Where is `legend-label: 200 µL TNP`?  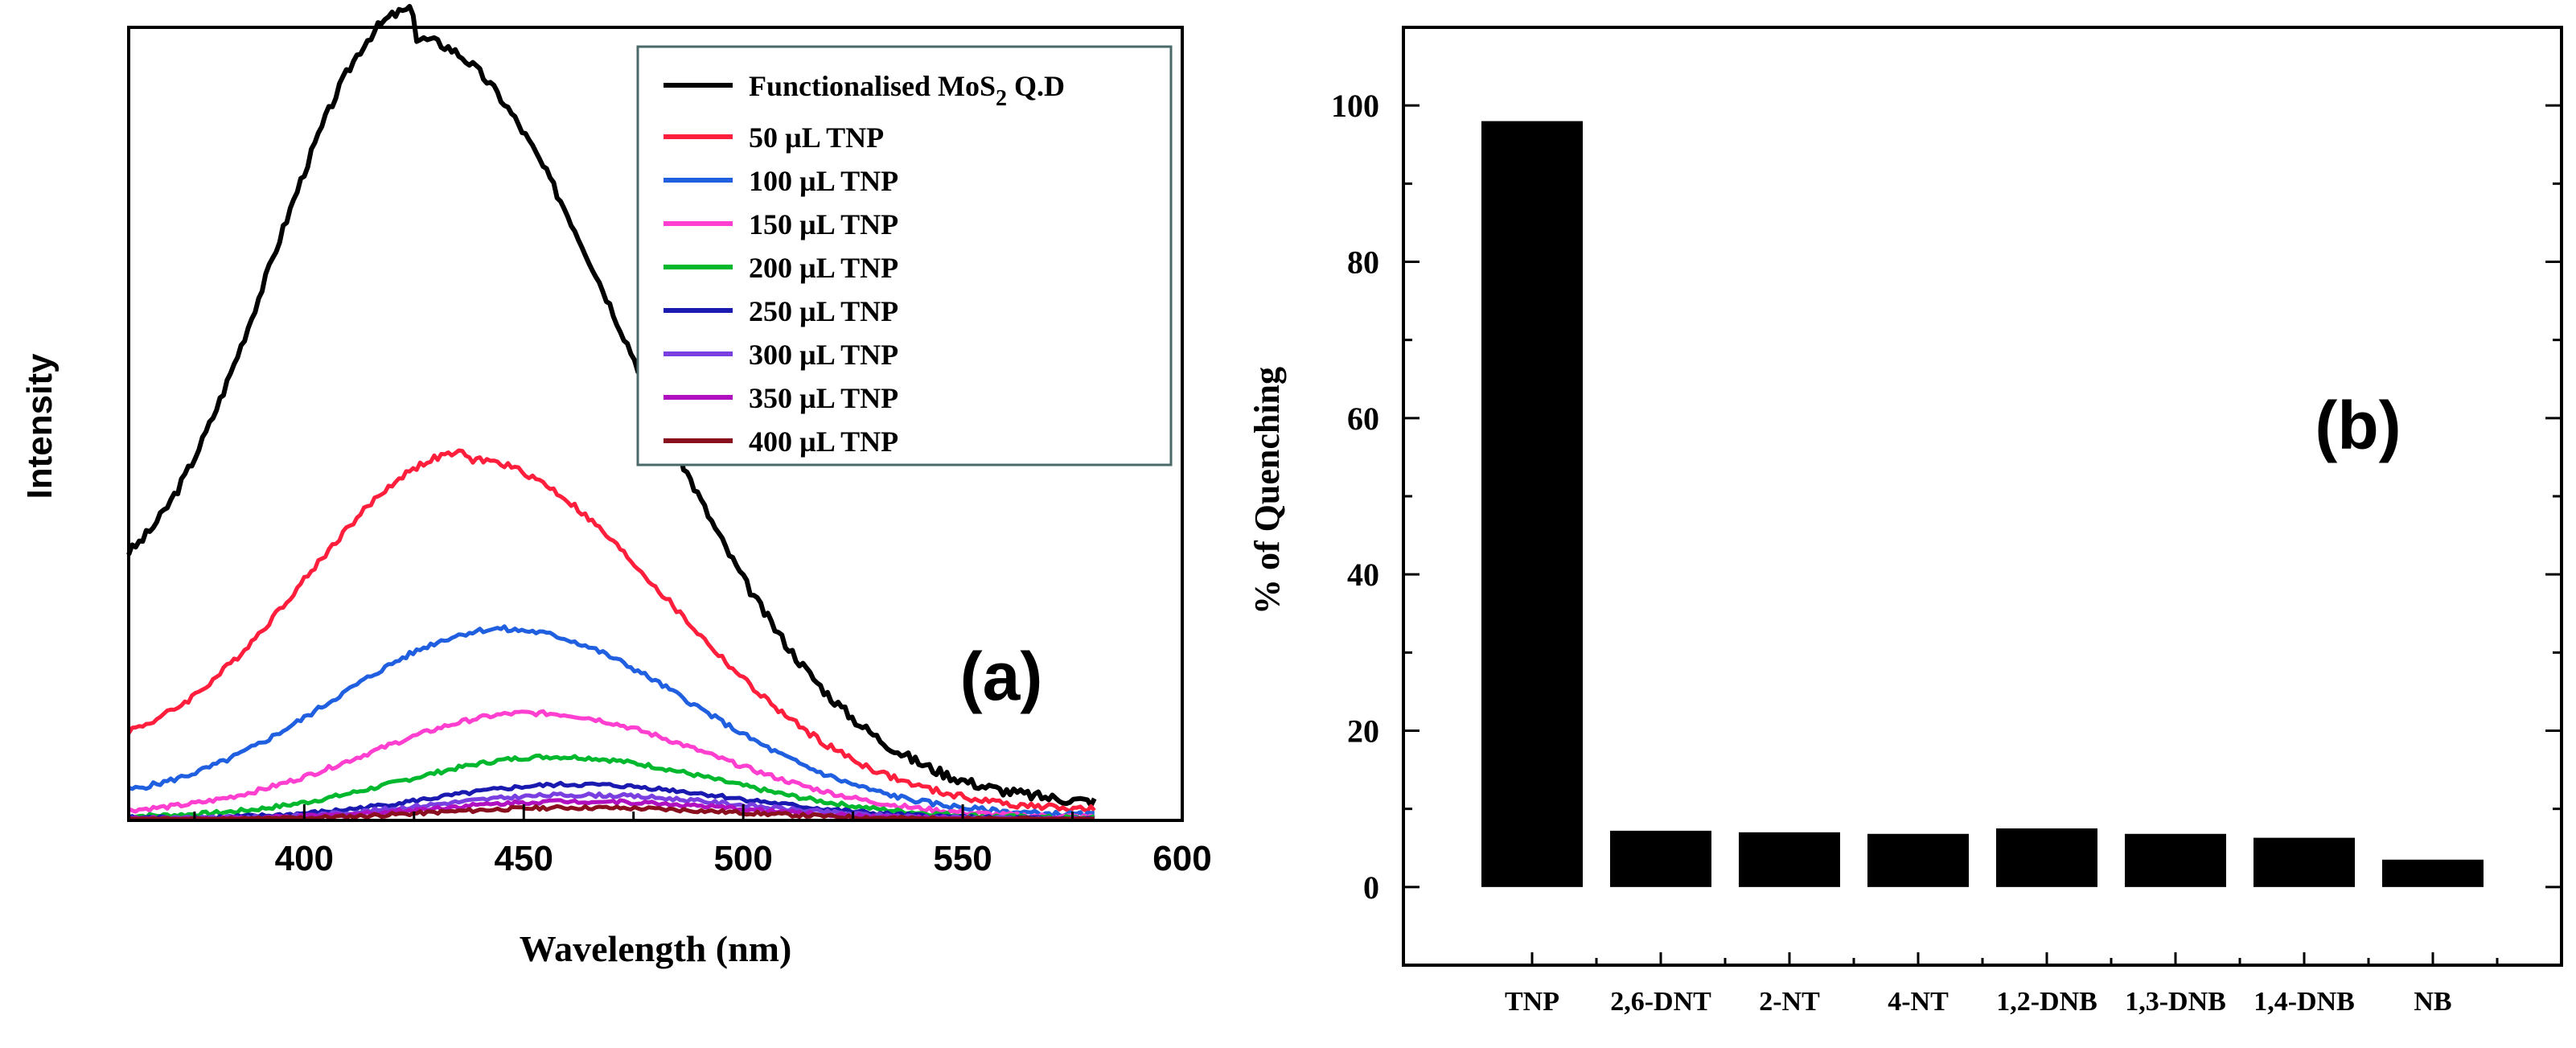
legend-label: 200 µL TNP is located at coordinates (823, 268).